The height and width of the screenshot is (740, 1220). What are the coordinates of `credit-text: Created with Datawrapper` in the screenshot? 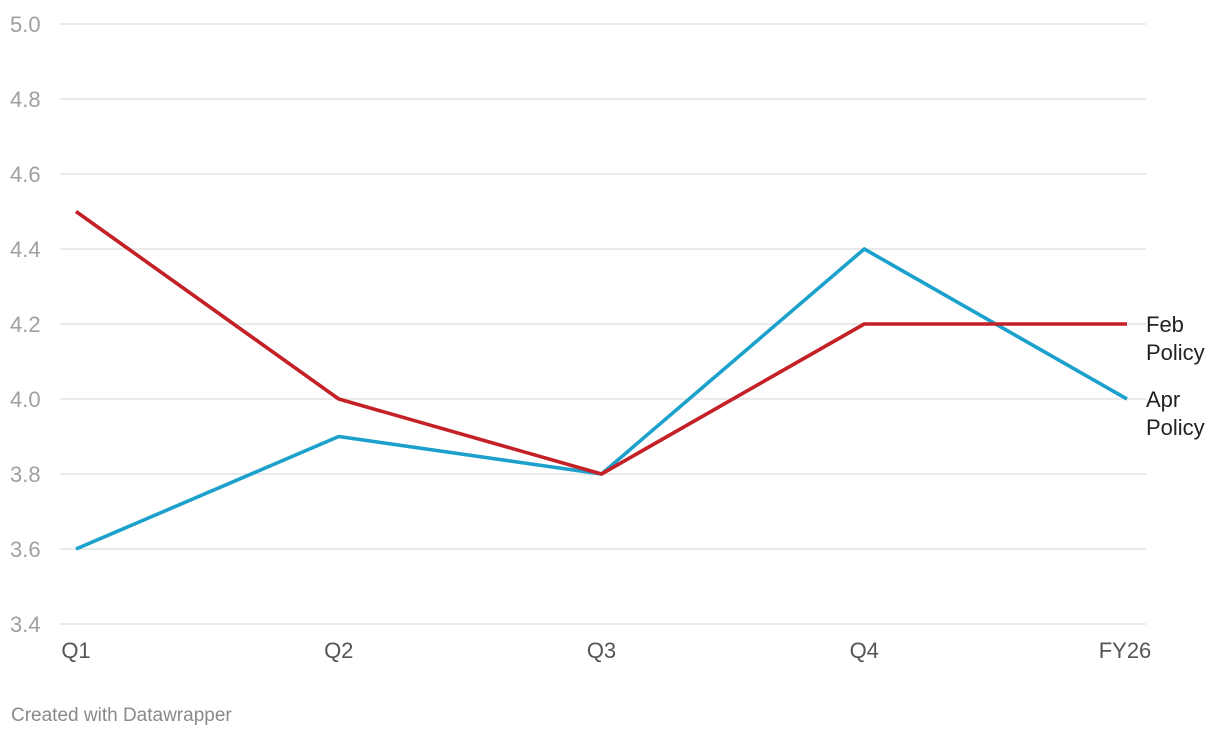 It's located at (121, 715).